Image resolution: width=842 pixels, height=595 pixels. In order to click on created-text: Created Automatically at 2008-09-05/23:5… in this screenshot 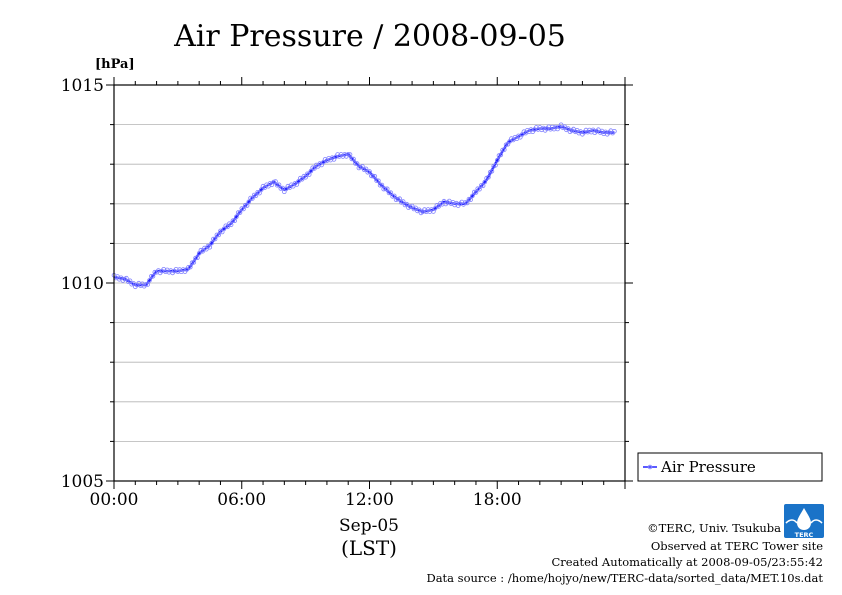, I will do `click(688, 562)`.